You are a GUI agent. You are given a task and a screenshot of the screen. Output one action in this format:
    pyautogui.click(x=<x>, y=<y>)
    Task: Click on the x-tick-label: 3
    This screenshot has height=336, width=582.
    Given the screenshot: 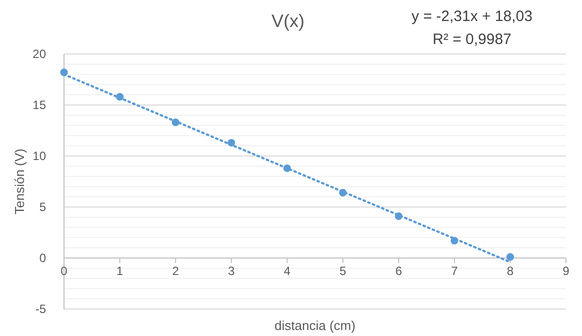 What is the action you would take?
    pyautogui.click(x=231, y=271)
    